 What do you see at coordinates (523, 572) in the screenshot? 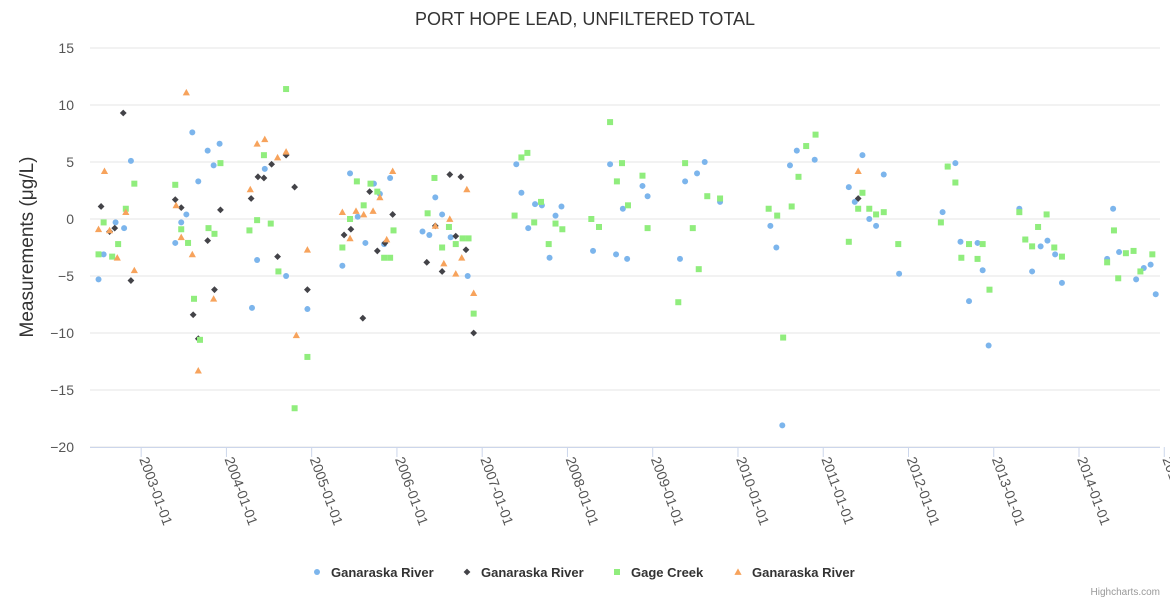
I see `legend-item-2: Ganaraska River` at bounding box center [523, 572].